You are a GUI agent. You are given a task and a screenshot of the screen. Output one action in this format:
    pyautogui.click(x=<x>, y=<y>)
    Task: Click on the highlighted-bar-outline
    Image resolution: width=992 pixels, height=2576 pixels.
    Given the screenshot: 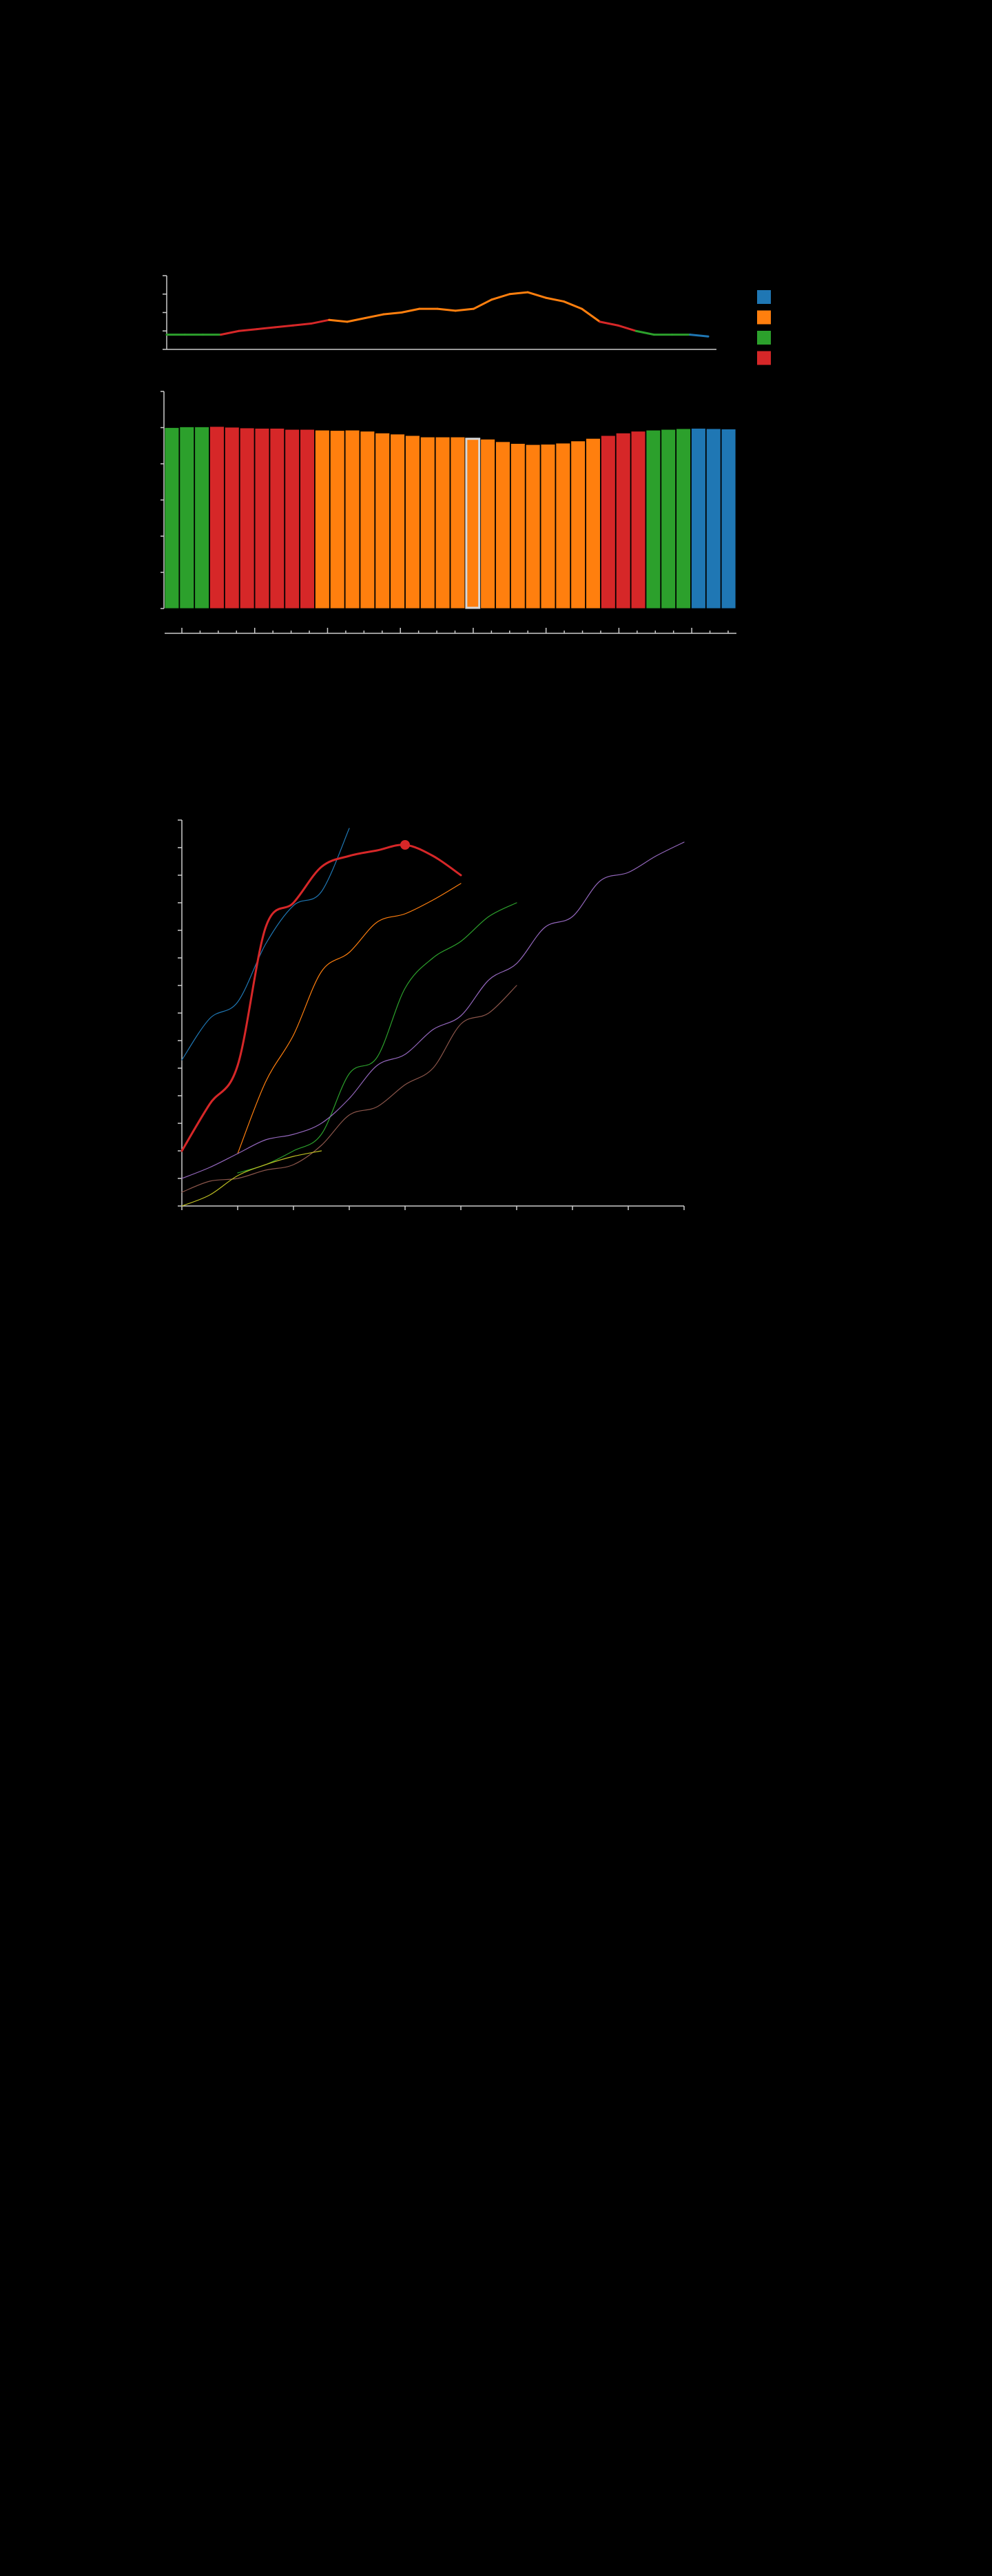 What is the action you would take?
    pyautogui.click(x=473, y=523)
    